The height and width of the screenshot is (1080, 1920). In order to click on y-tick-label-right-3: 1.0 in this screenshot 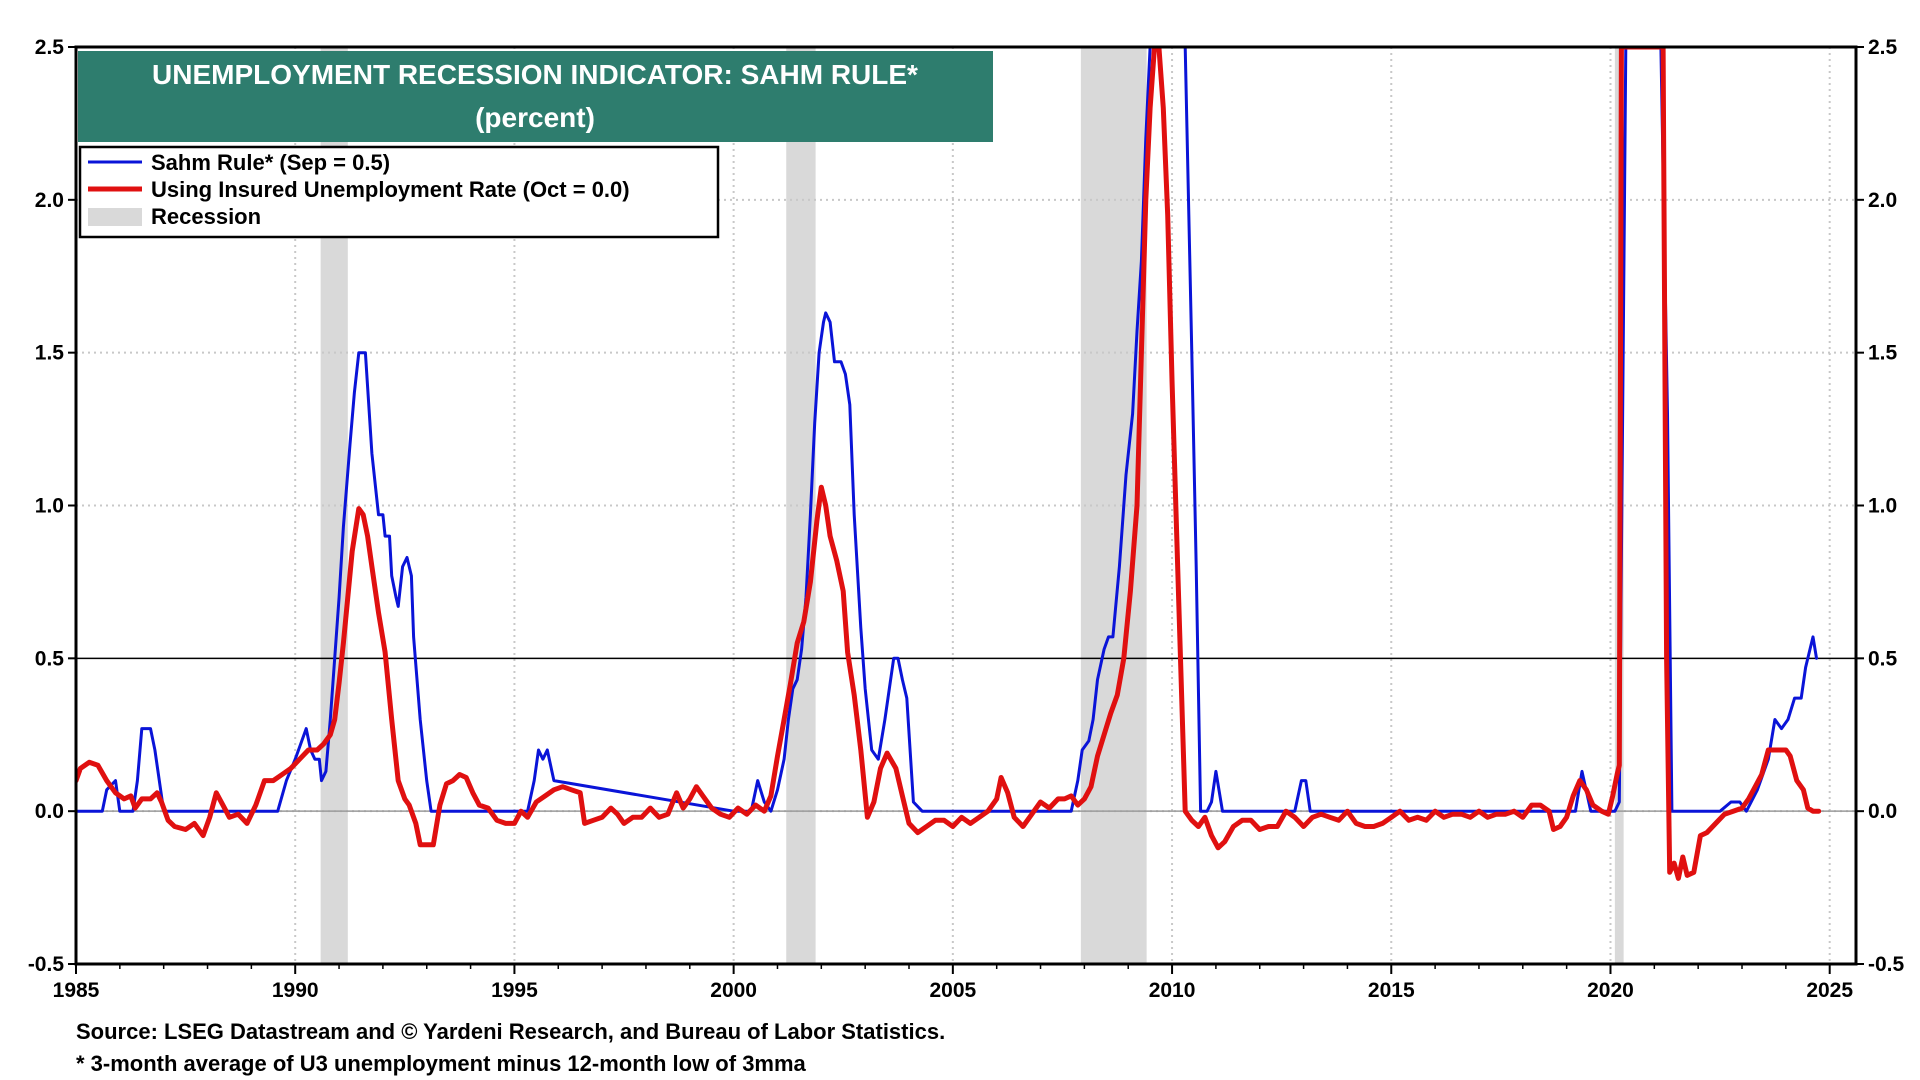, I will do `click(1882, 506)`.